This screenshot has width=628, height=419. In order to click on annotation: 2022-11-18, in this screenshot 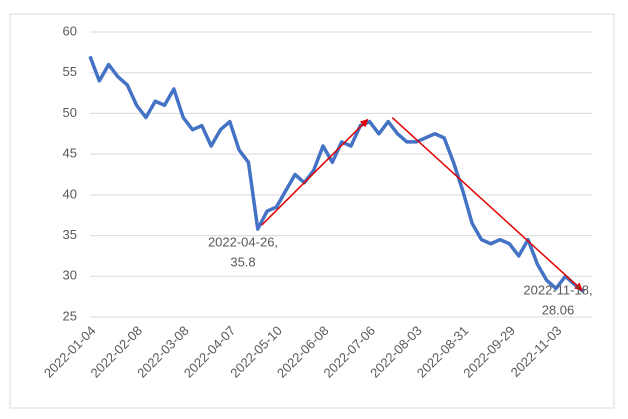, I will do `click(557, 289)`.